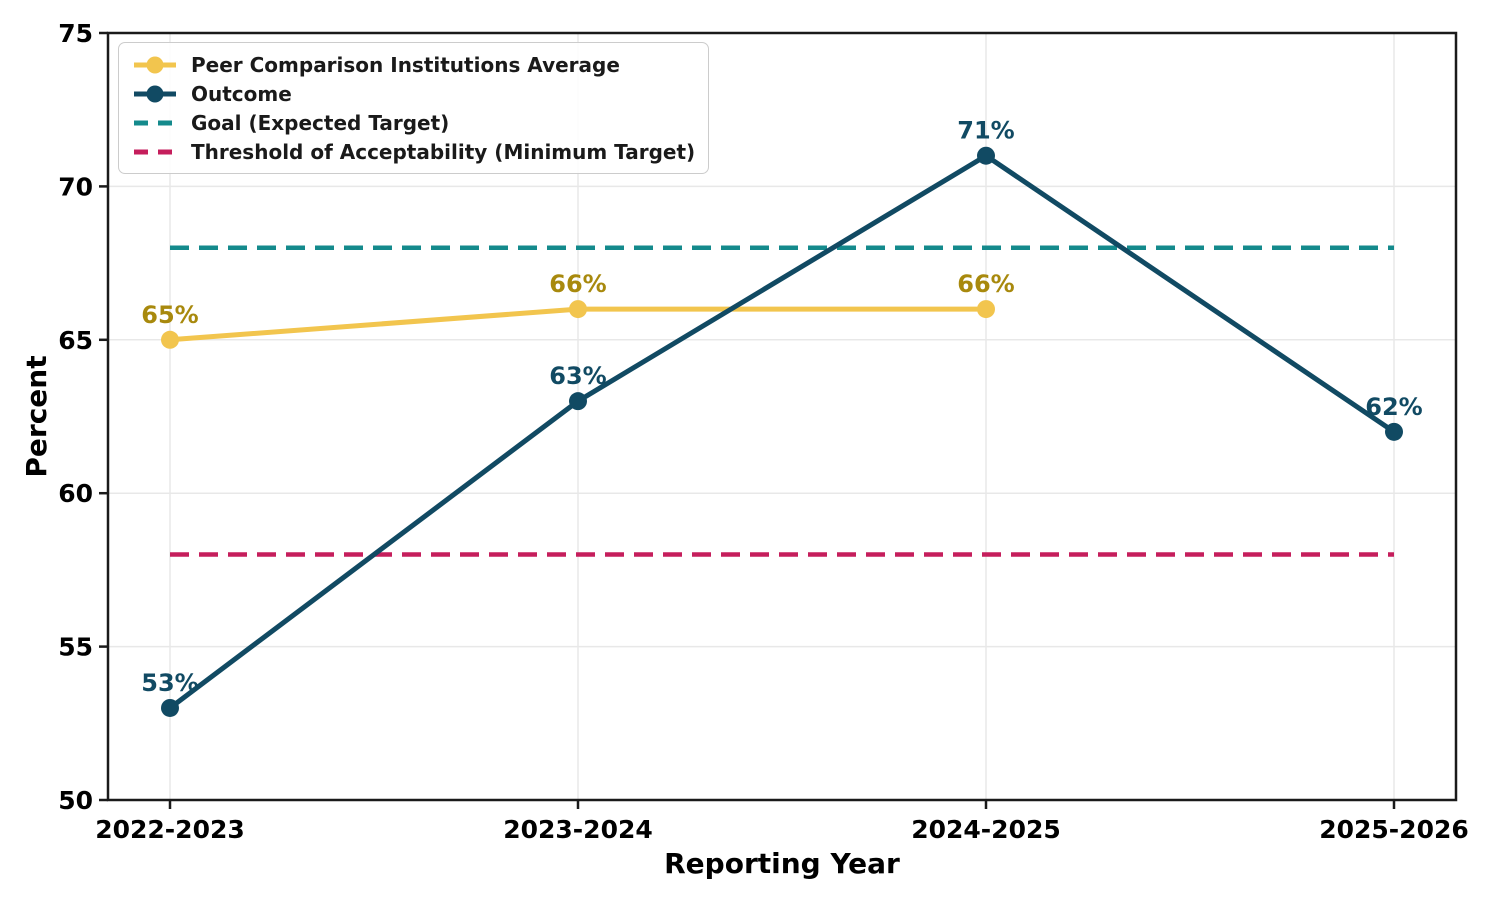  I want to click on x-axis-title: Reporting Year, so click(782, 863).